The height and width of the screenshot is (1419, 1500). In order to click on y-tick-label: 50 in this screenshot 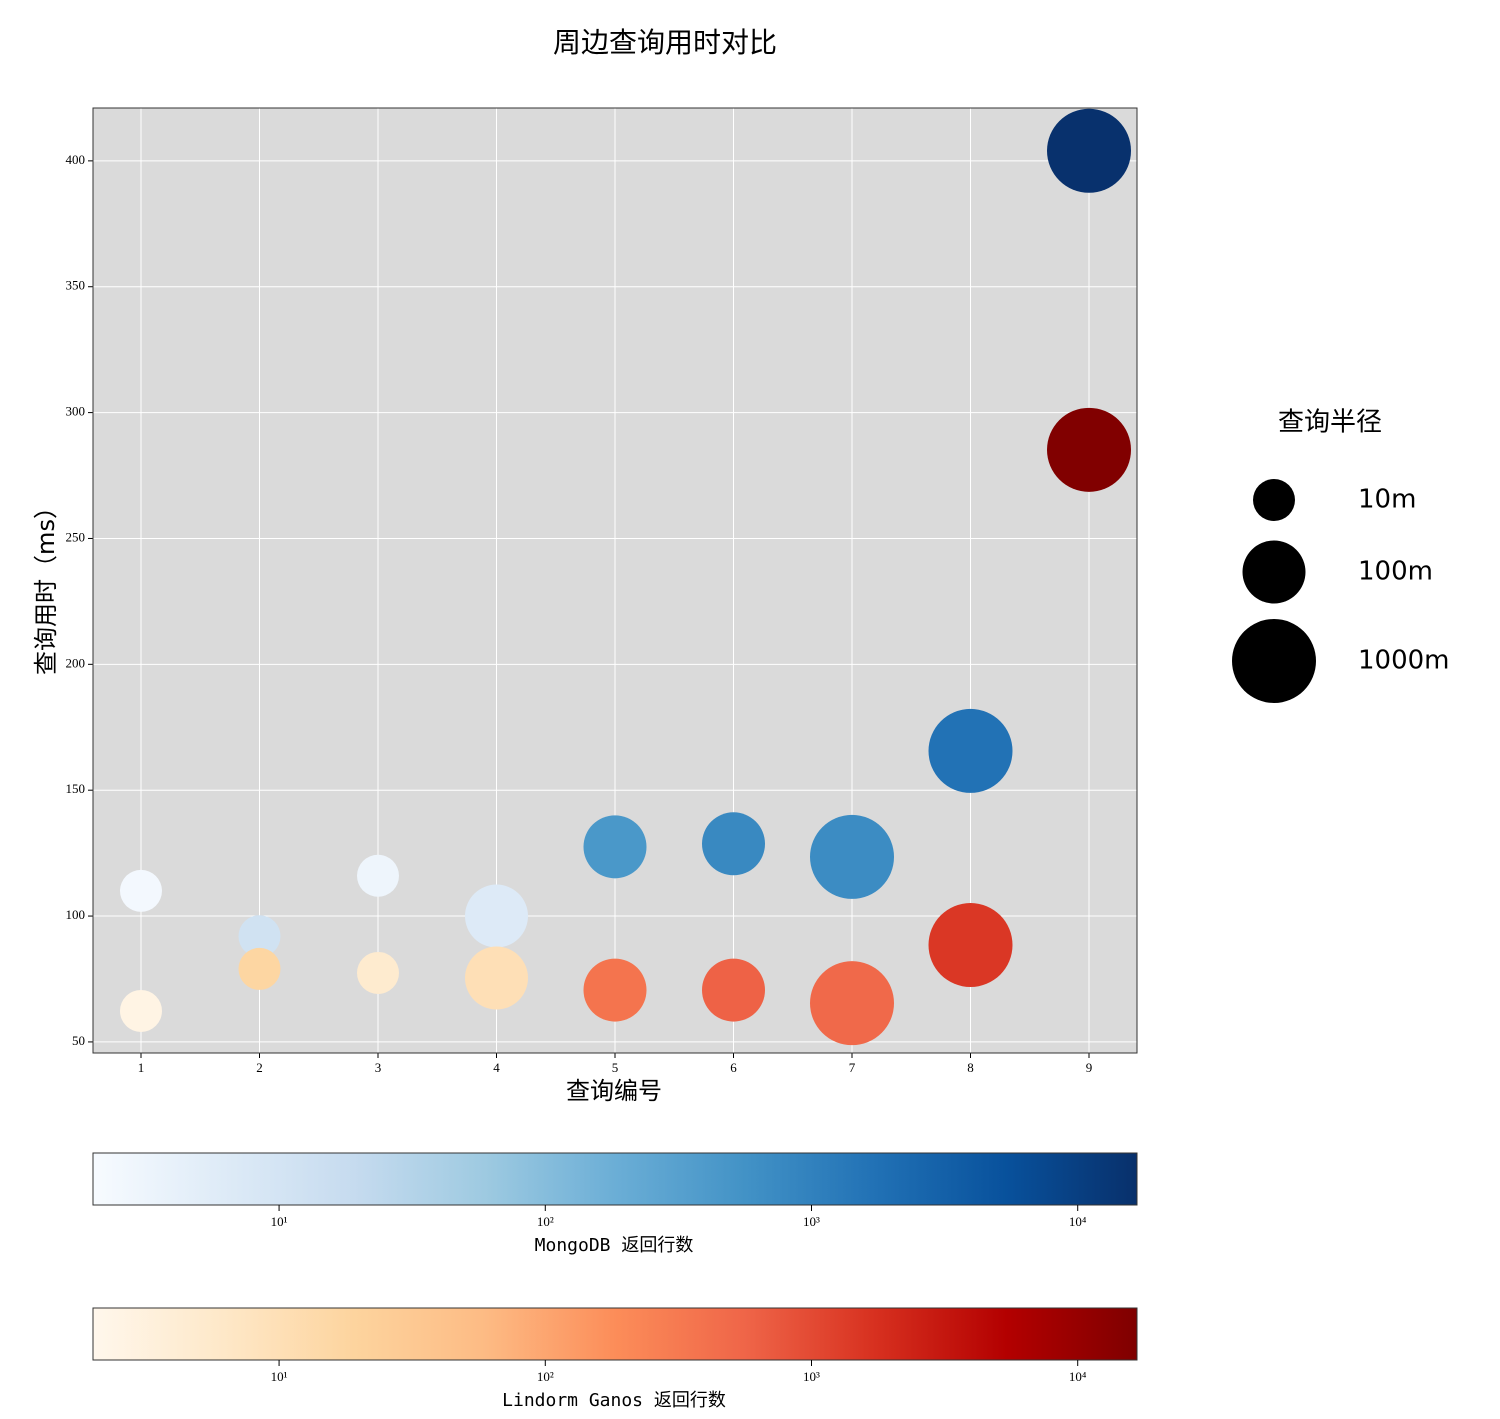, I will do `click(78, 1040)`.